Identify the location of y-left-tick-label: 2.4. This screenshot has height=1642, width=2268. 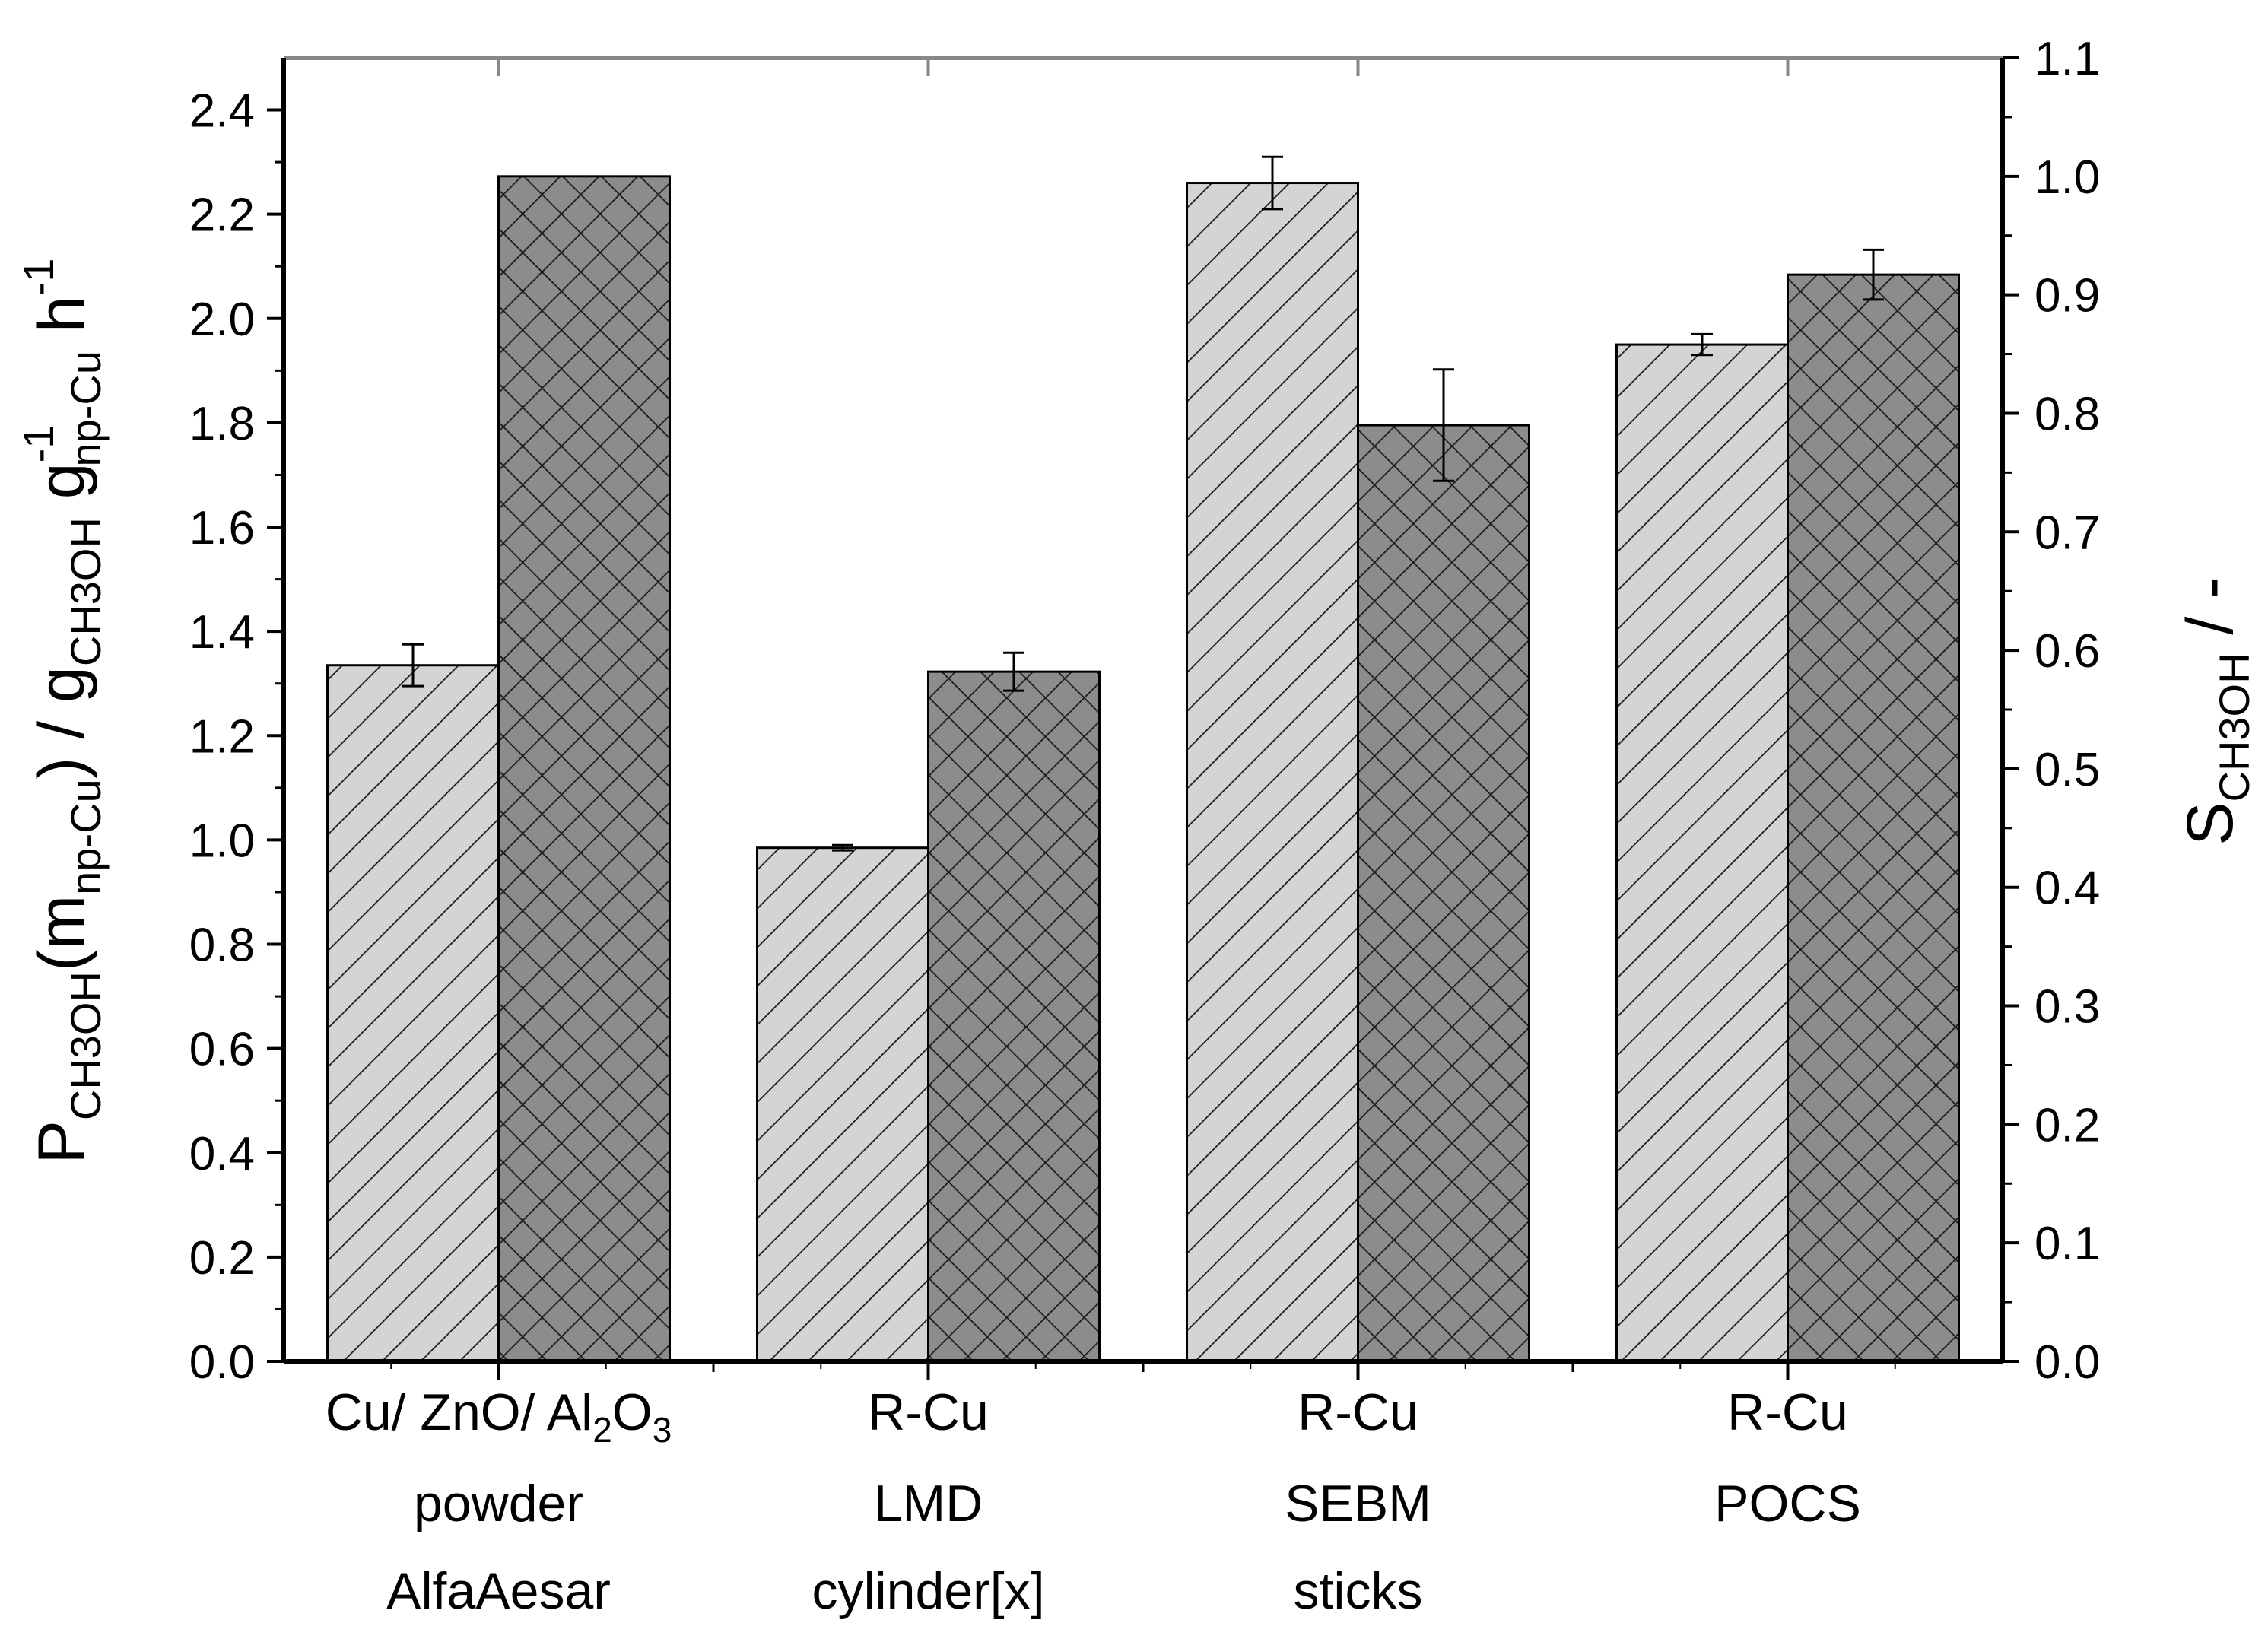
(222, 111).